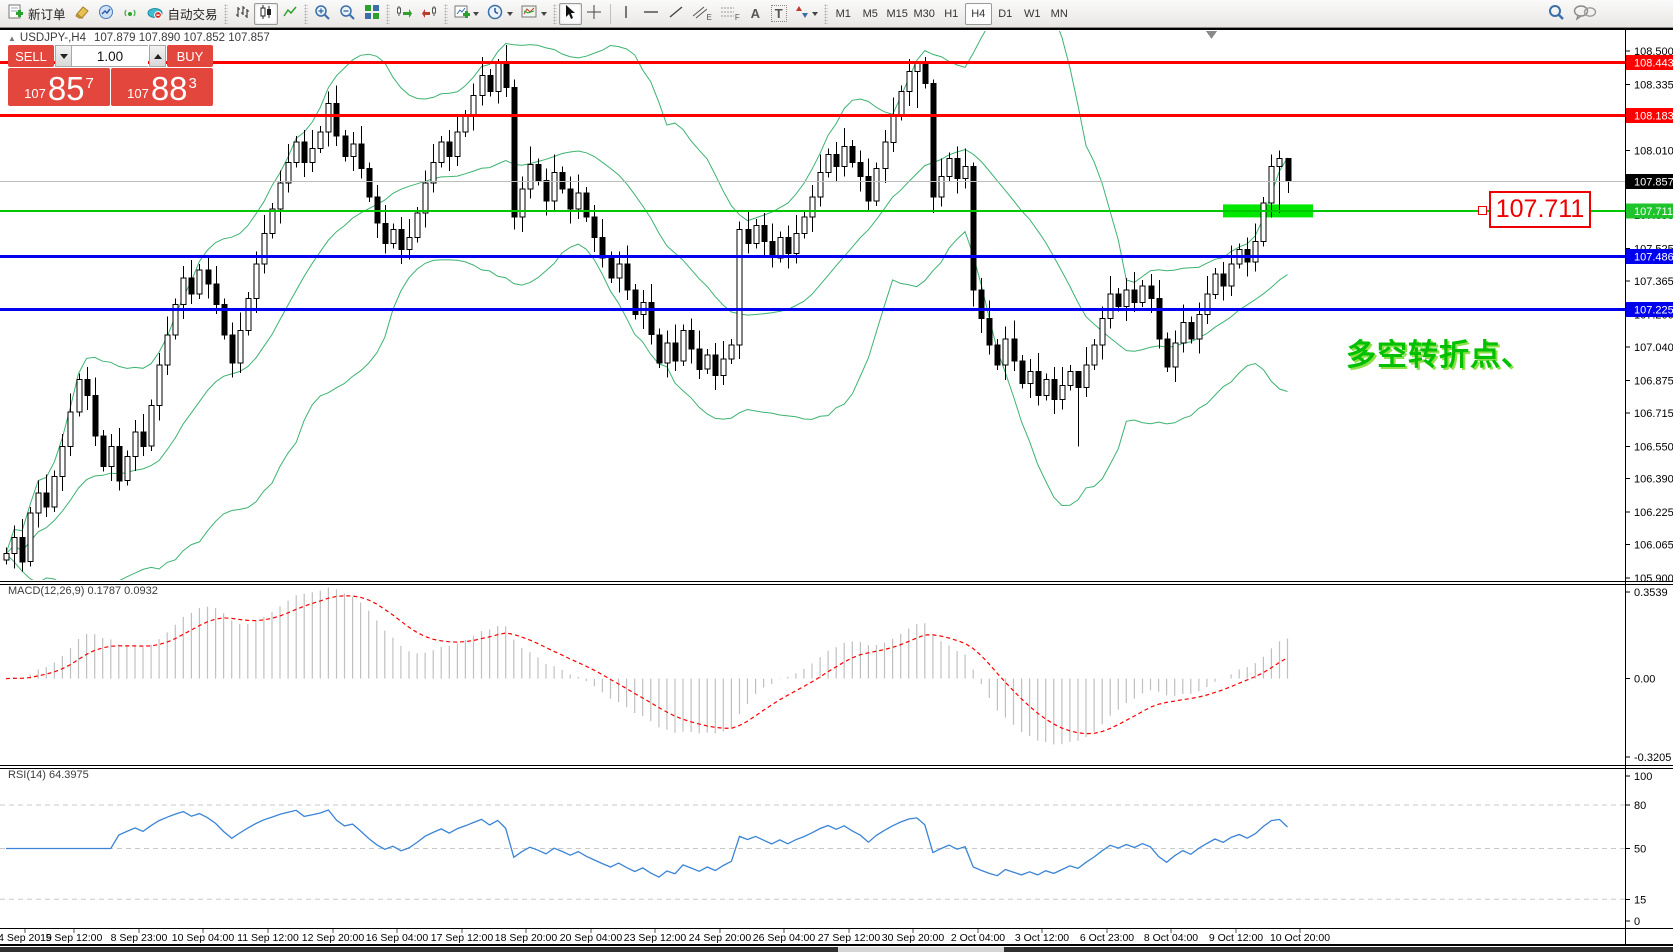 The height and width of the screenshot is (952, 1673). I want to click on auto-scroll-button, so click(404, 14).